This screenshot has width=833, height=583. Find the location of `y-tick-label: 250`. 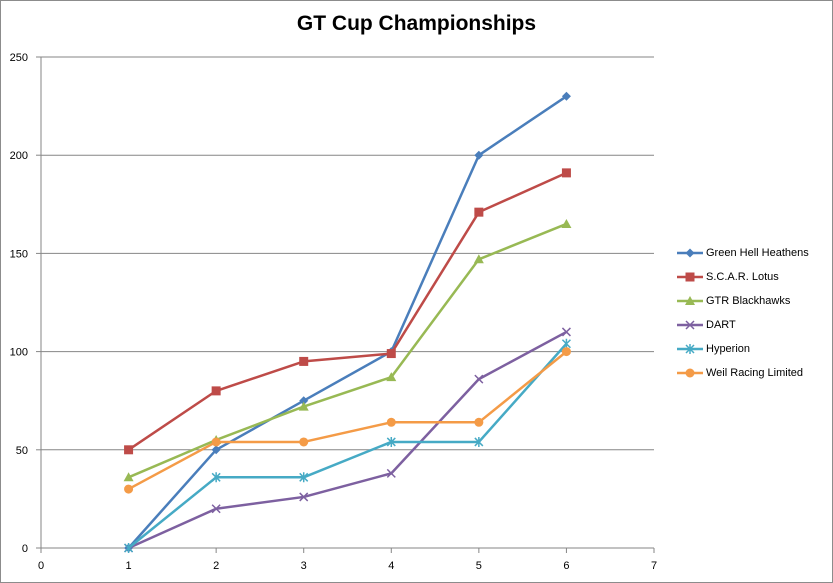

y-tick-label: 250 is located at coordinates (19, 58).